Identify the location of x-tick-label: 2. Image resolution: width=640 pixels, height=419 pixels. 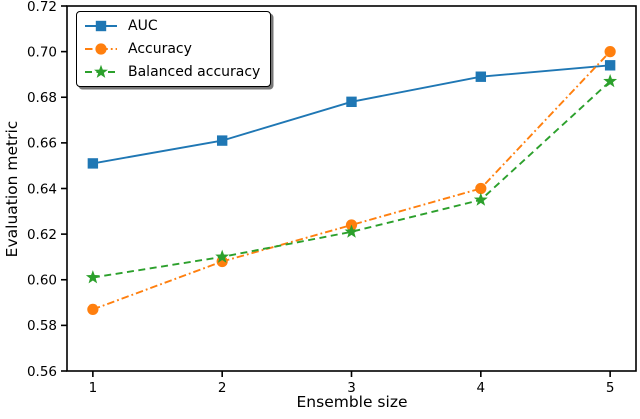
(222, 388).